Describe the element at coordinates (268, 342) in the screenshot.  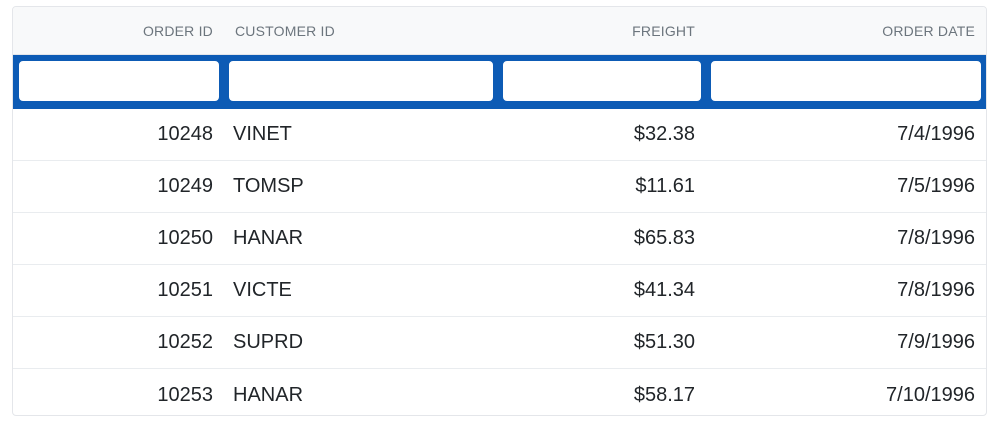
I see `cell-customer-id: SUPRD` at that location.